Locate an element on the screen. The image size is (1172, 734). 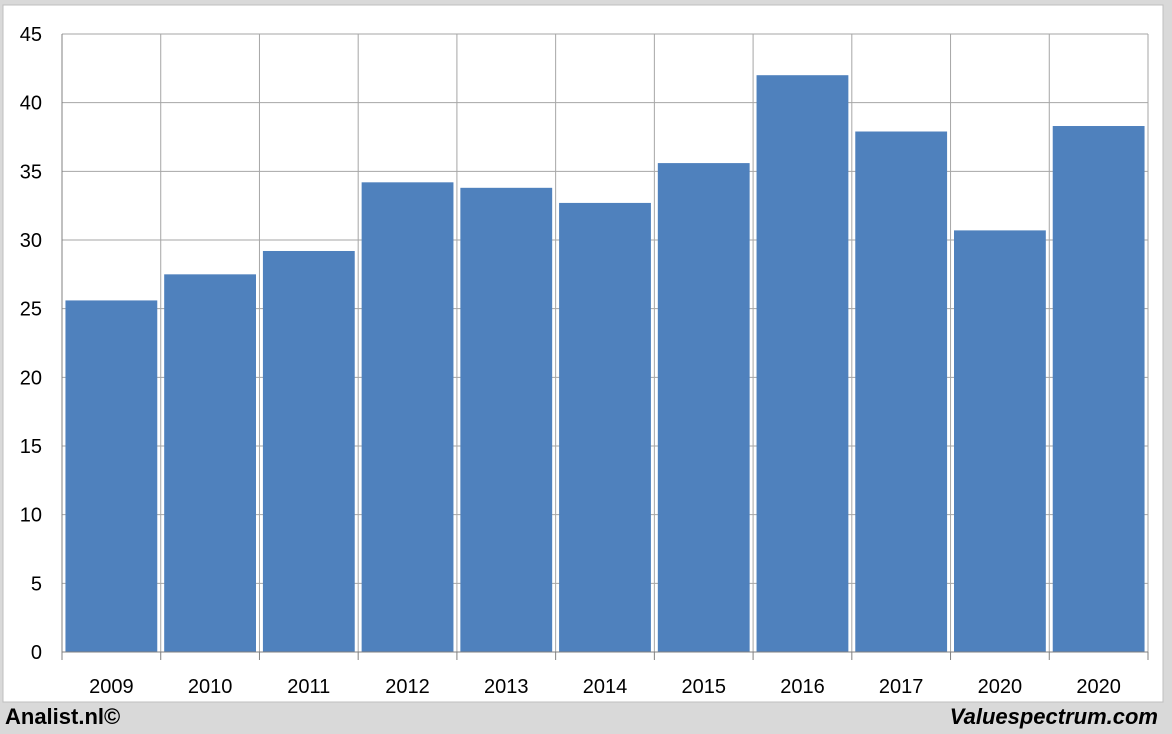
bar-2012 is located at coordinates (407, 417).